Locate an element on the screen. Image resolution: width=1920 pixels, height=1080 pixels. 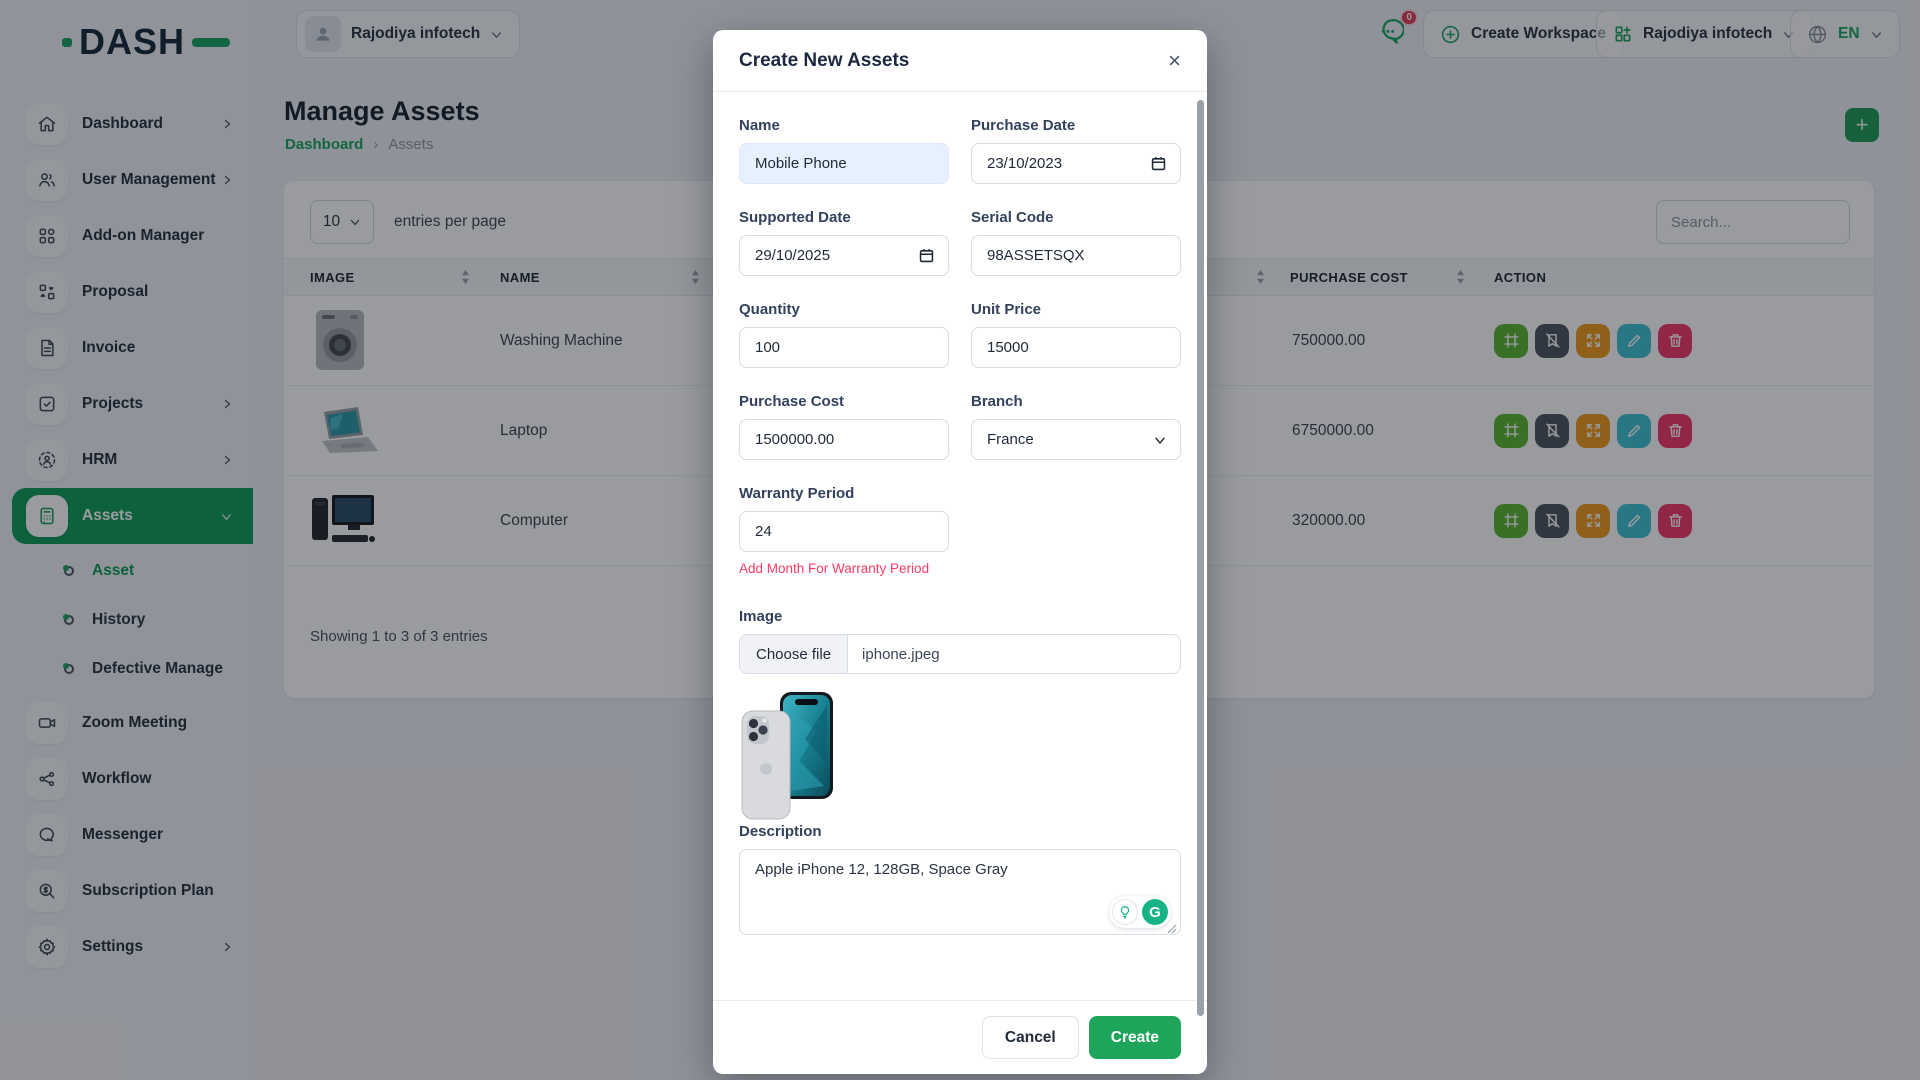
unit-price-label: Unit Price is located at coordinates (1006, 309).